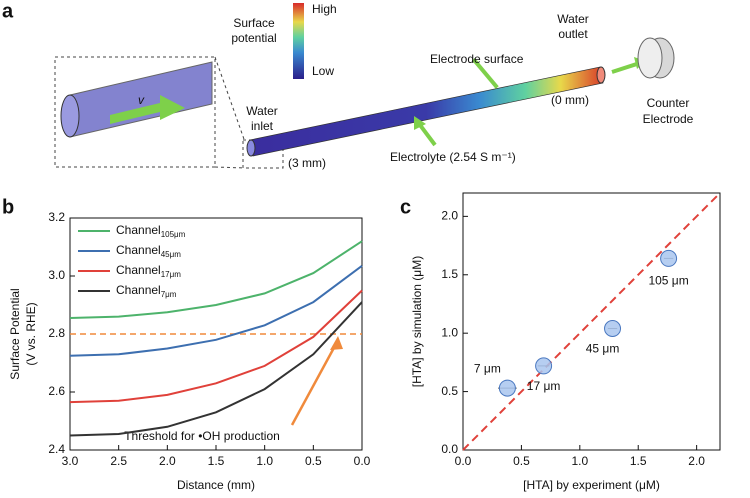 This screenshot has height=498, width=750. Describe the element at coordinates (254, 23) in the screenshot. I see `colorbar-title: Surface` at that location.